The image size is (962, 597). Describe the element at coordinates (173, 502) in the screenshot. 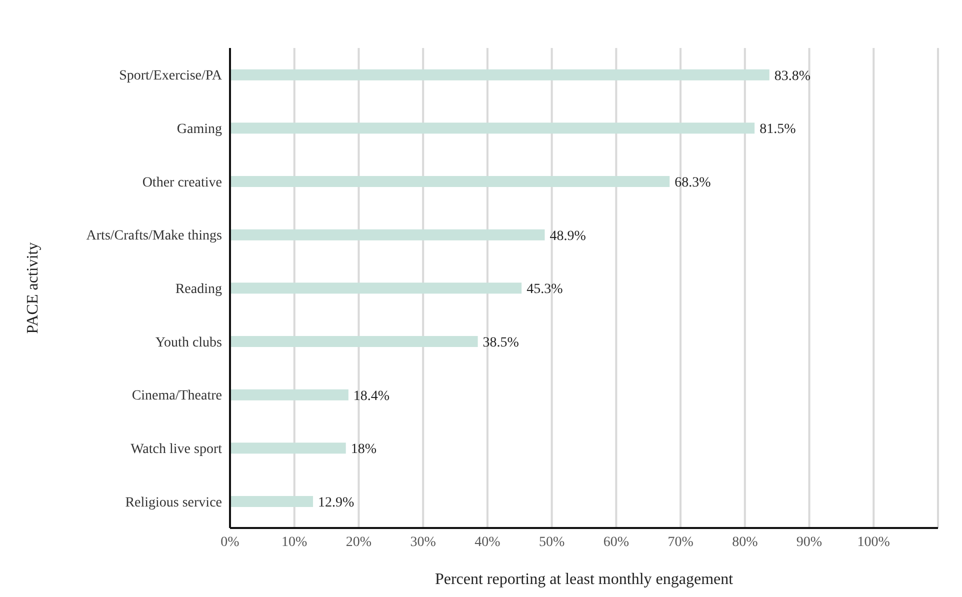

I see `y-tick-label: Religious service` at that location.